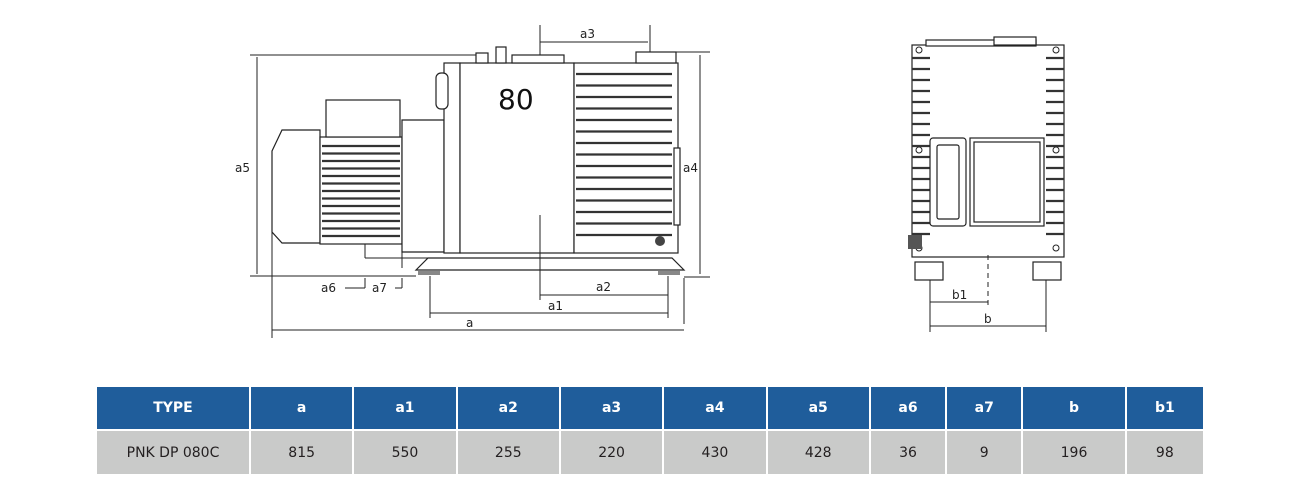  What do you see at coordinates (984, 452) in the screenshot?
I see `cell-a7: 9` at bounding box center [984, 452].